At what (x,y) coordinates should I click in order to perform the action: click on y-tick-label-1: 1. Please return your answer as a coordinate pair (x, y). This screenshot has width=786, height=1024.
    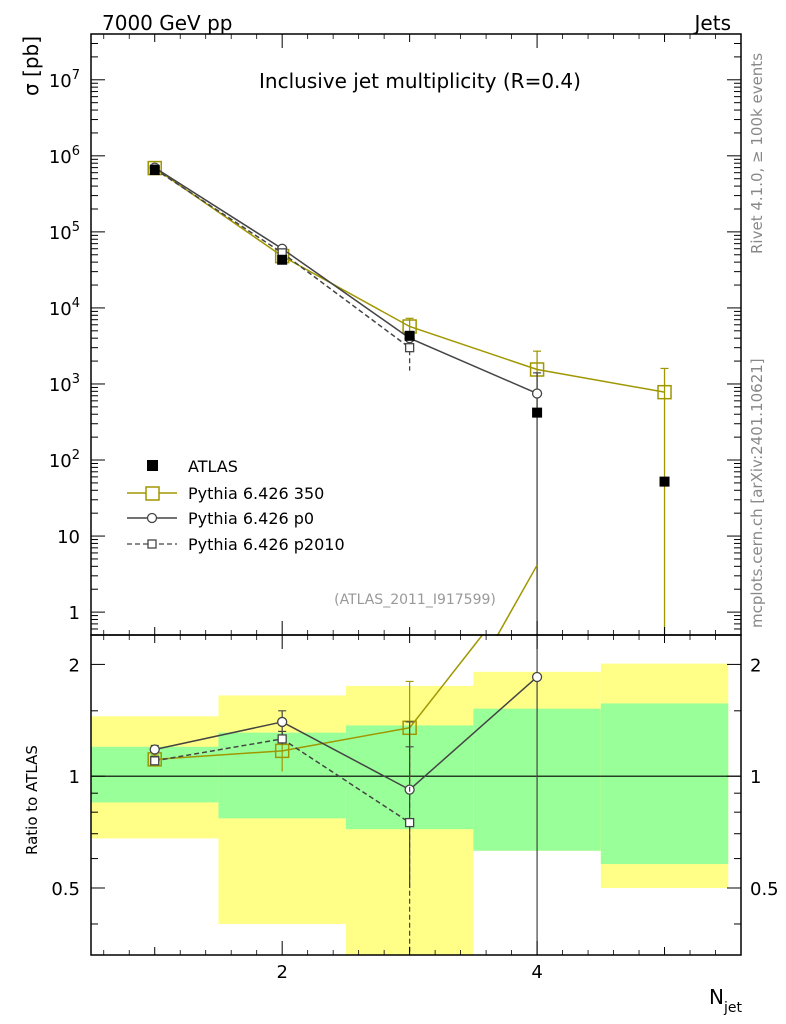
    Looking at the image, I should click on (74, 613).